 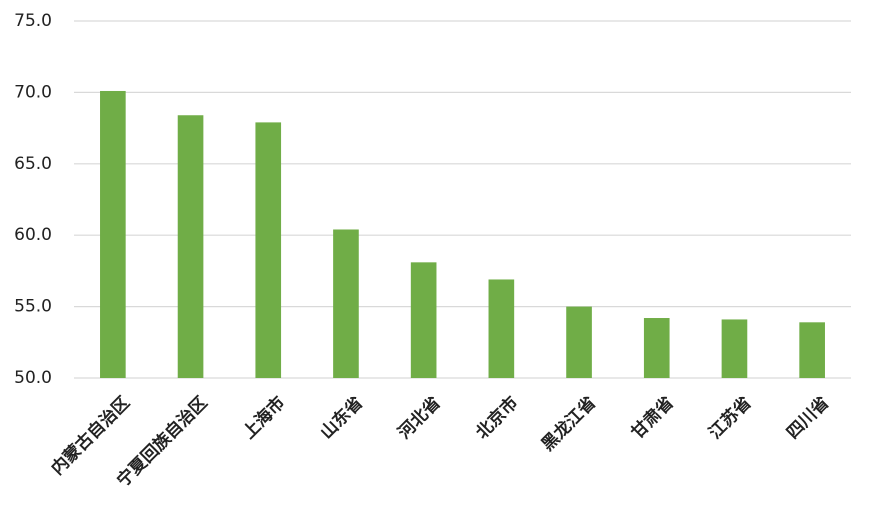 I want to click on y-tick-label: 75.0, so click(x=33, y=21).